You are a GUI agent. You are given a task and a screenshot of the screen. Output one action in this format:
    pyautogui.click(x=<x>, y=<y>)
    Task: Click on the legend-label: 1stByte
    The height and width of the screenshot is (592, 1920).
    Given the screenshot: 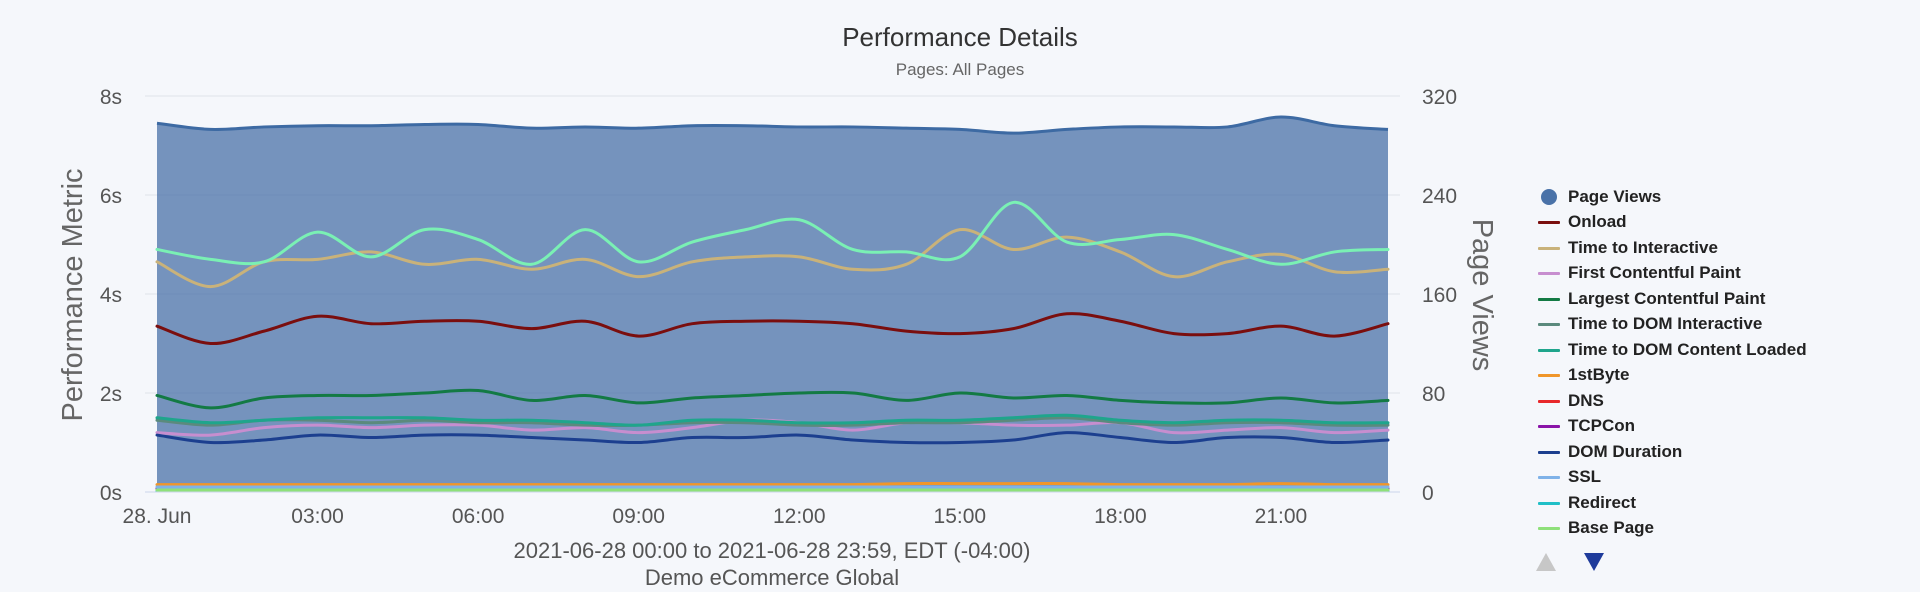 What is the action you would take?
    pyautogui.click(x=1599, y=375)
    